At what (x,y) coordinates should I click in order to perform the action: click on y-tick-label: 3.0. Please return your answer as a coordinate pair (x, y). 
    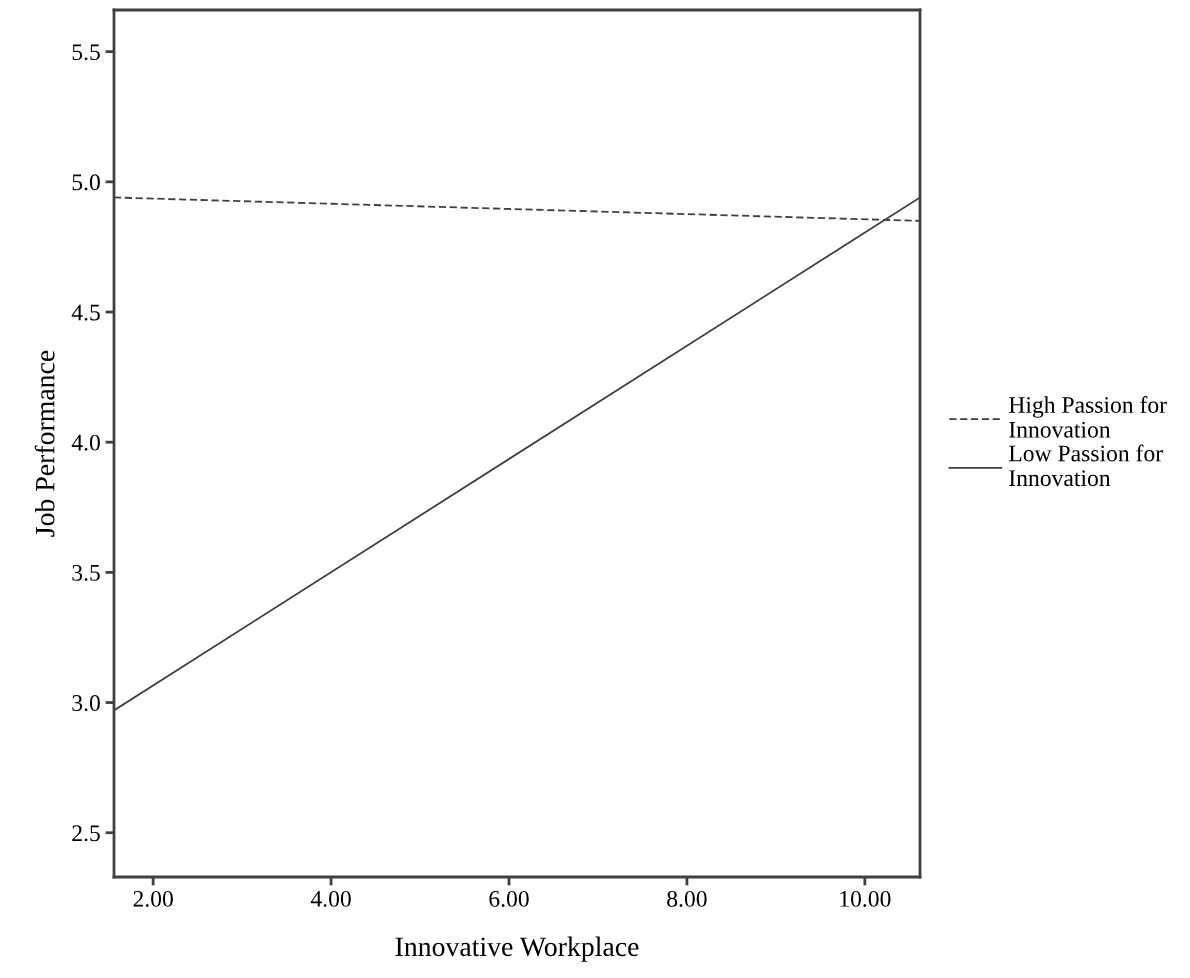
    Looking at the image, I should click on (86, 703).